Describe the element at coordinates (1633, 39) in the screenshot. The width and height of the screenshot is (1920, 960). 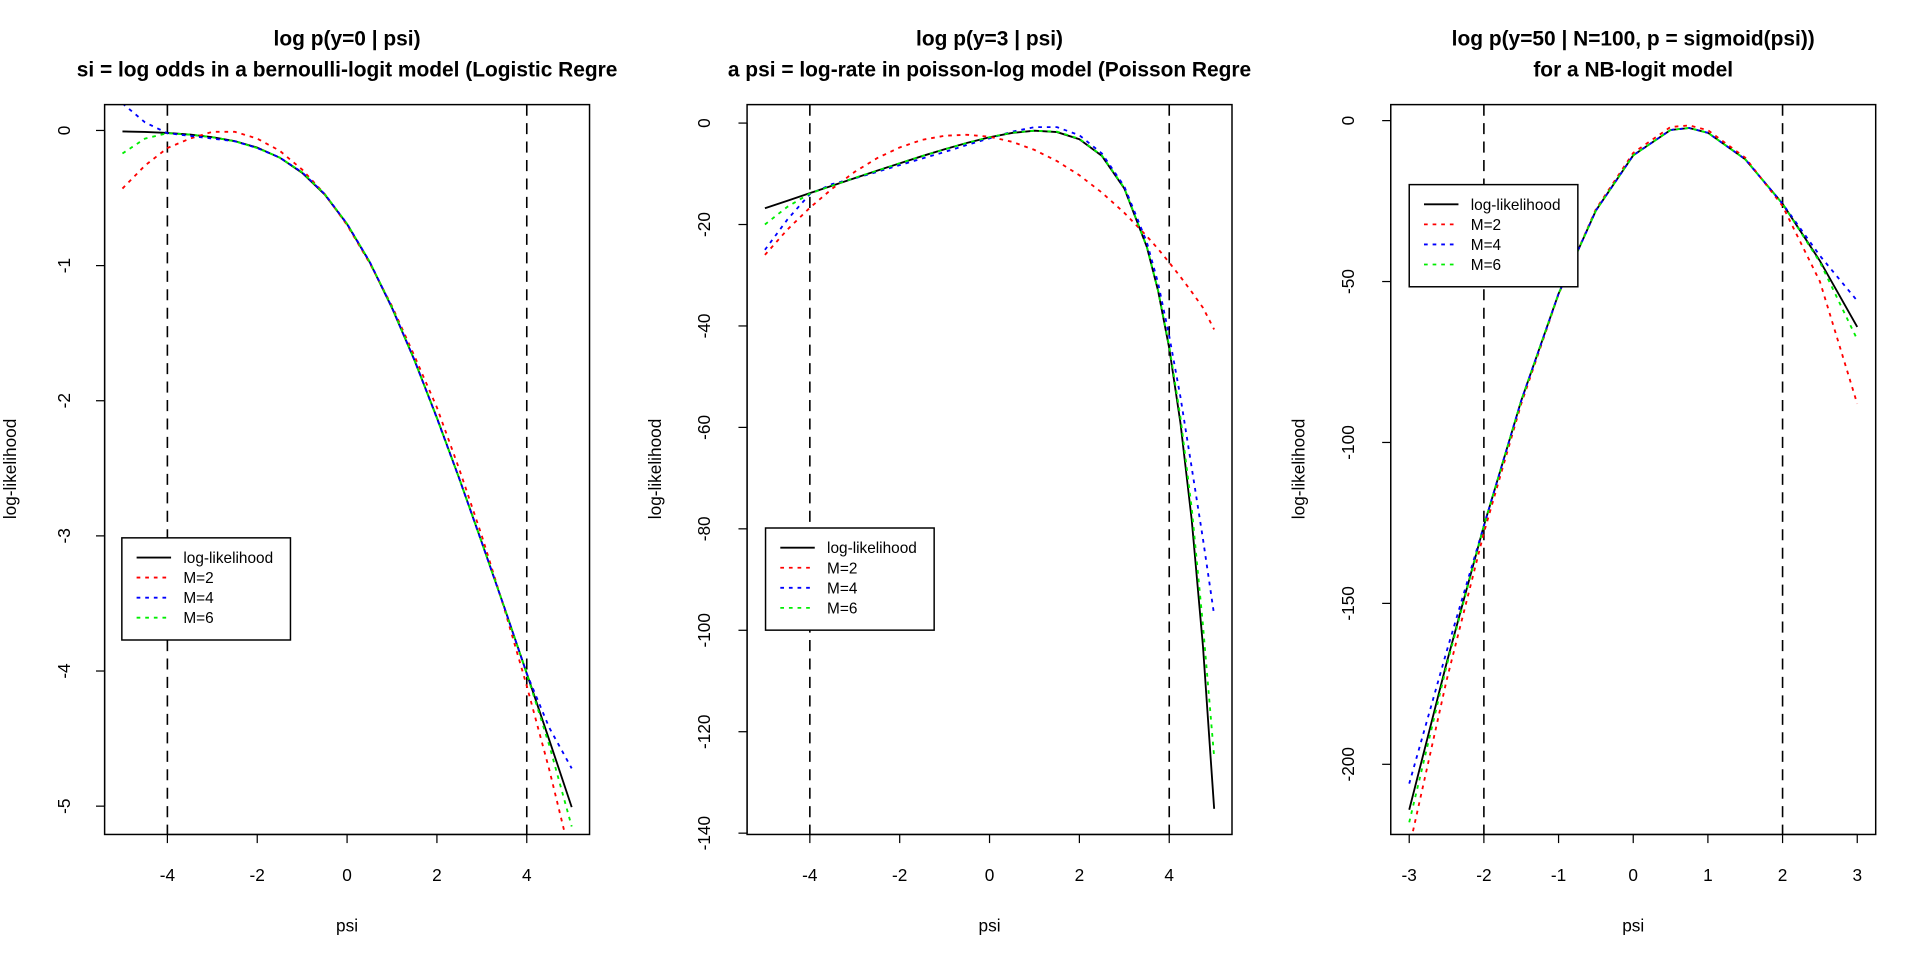
I see `panel-title: log p(y=50 | N=100, p = sigmoid(psi))` at that location.